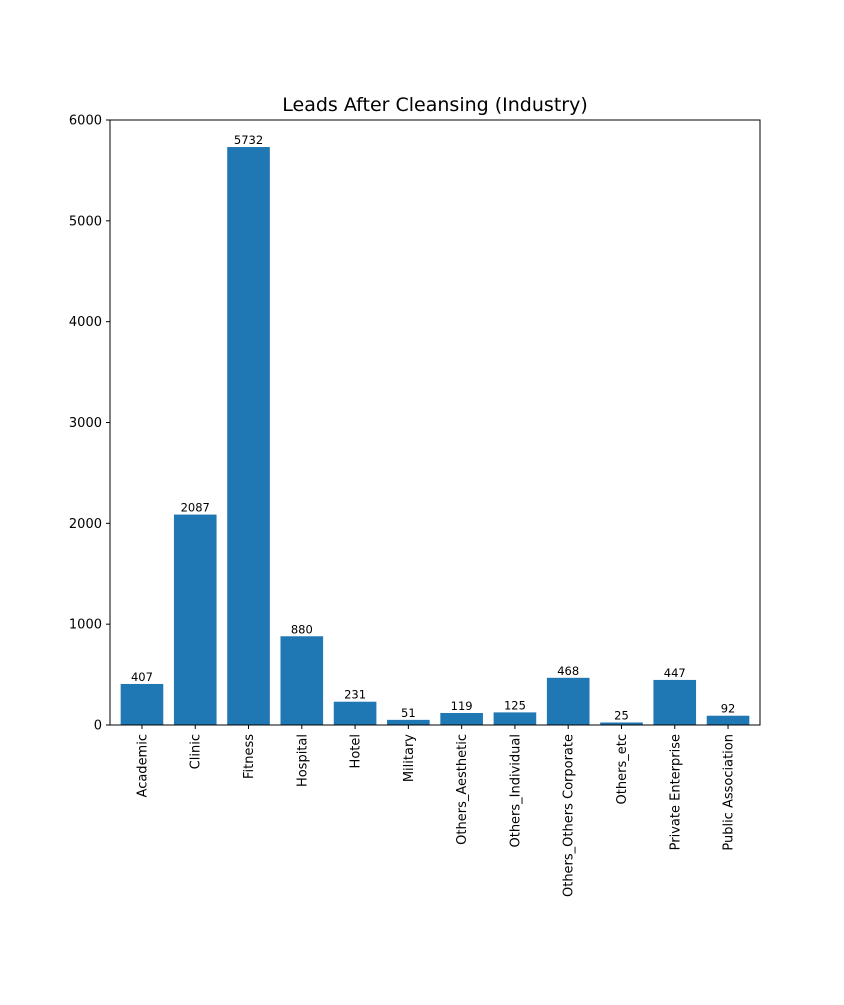 The height and width of the screenshot is (1005, 844). What do you see at coordinates (85, 121) in the screenshot?
I see `y-tick-label: 6000` at bounding box center [85, 121].